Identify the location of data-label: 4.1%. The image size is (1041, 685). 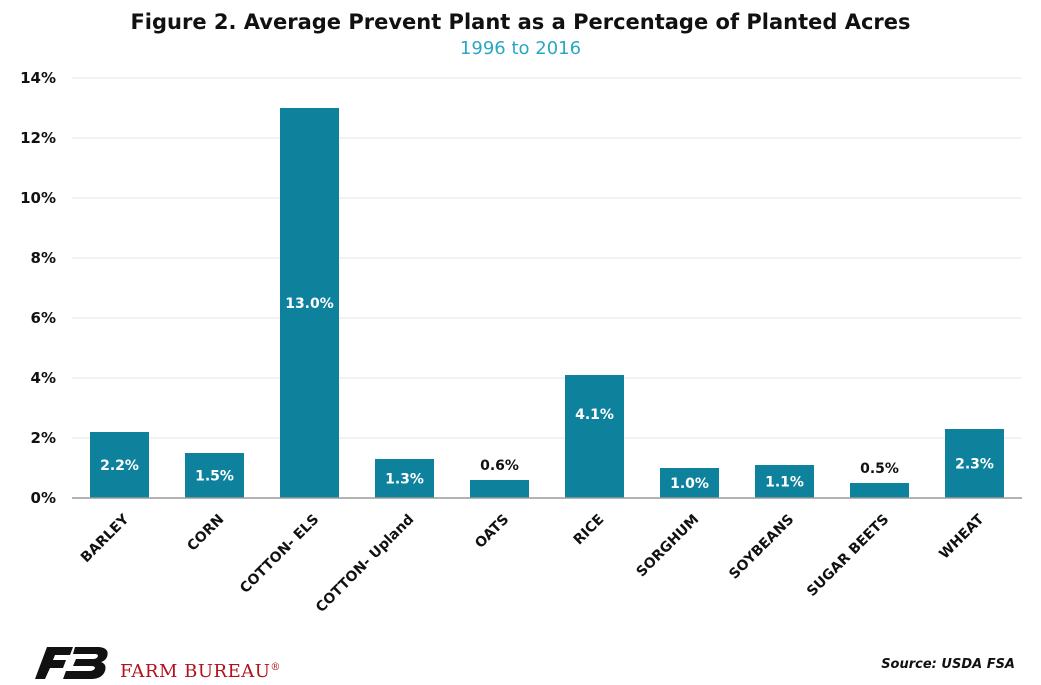
(594, 415).